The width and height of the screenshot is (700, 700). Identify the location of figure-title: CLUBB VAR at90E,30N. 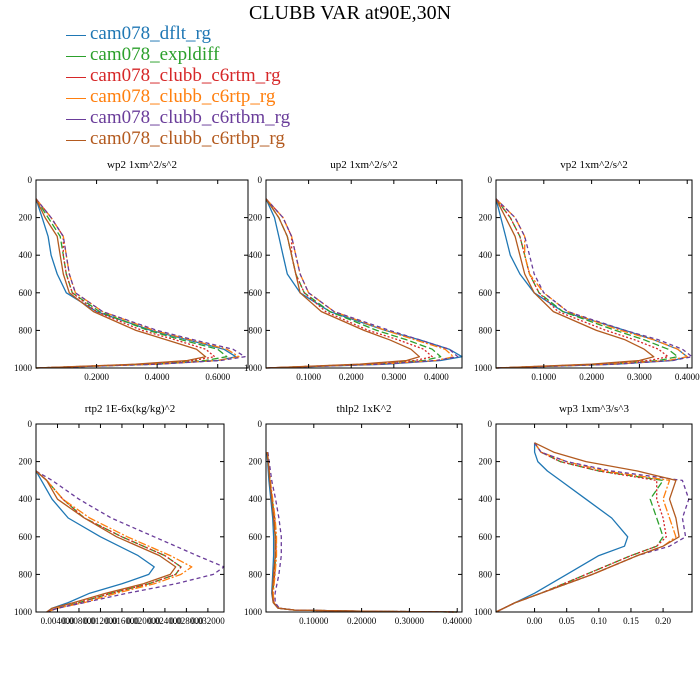
(350, 13).